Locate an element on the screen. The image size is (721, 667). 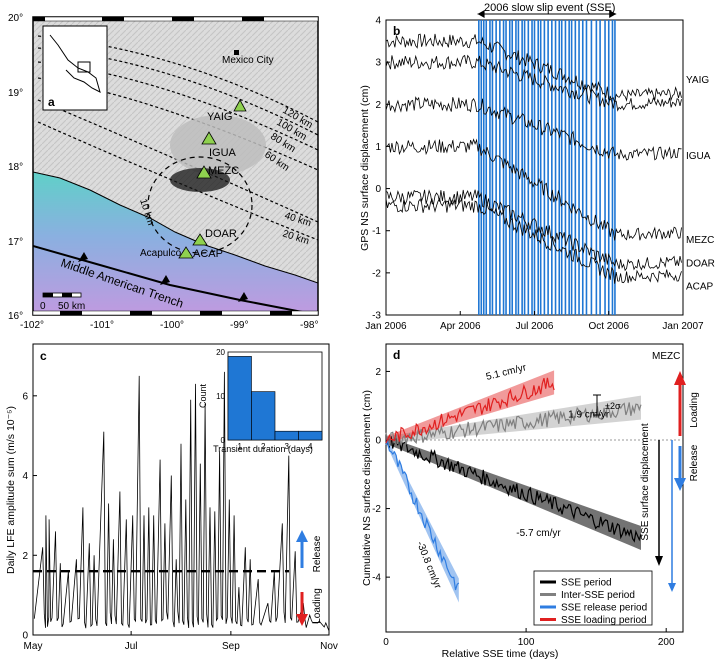
inset-x-tick: 2 is located at coordinates (263, 446).